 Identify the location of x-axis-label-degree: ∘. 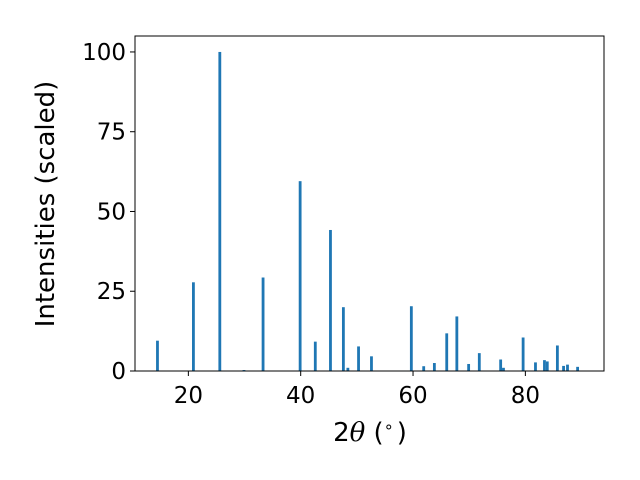
(389, 426).